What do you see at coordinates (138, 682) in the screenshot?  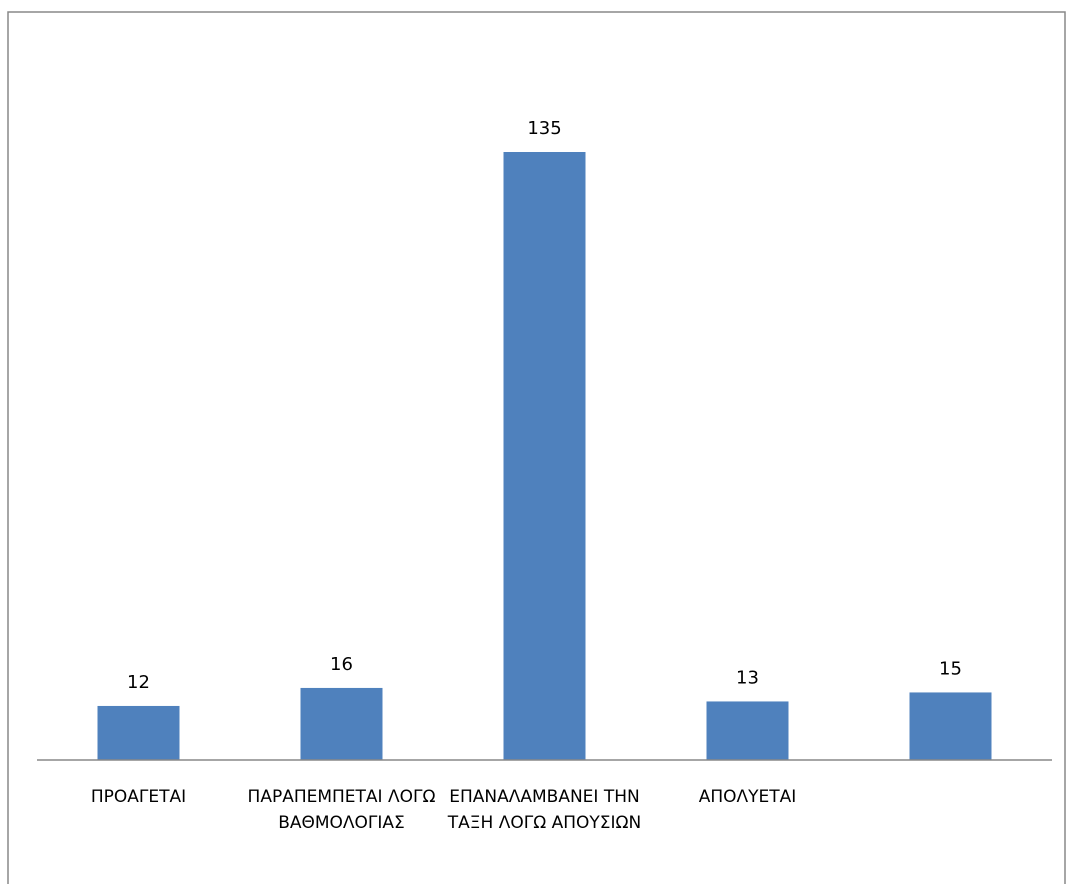 I see `value-label: 12` at bounding box center [138, 682].